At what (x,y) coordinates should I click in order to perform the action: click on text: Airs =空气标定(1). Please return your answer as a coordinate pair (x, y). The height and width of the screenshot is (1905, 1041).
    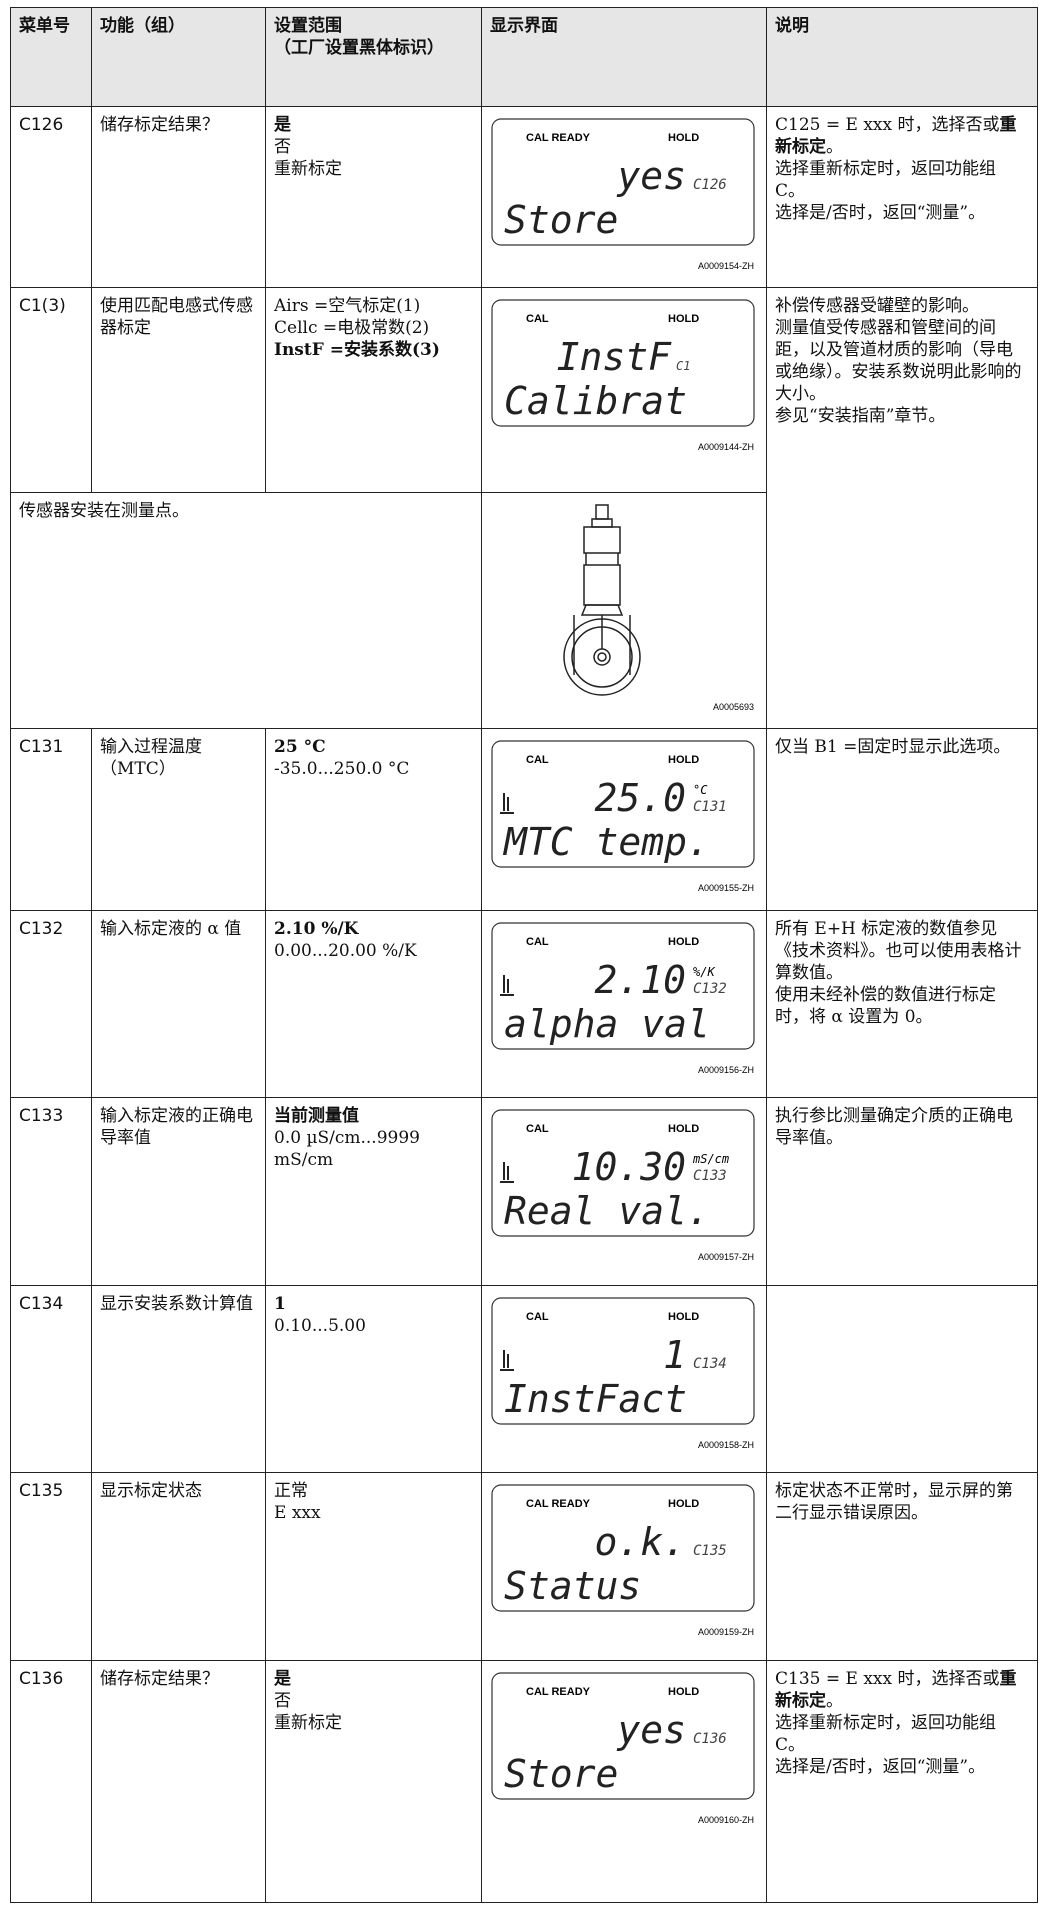
    Looking at the image, I should click on (347, 306).